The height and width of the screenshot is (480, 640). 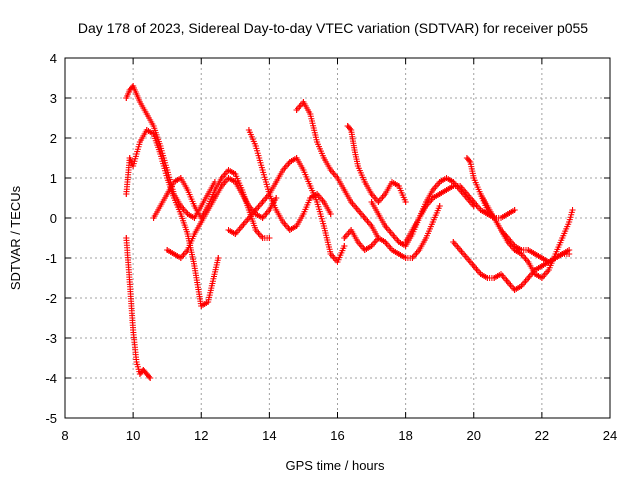 What do you see at coordinates (51, 298) in the screenshot?
I see `y-tick-label: -2` at bounding box center [51, 298].